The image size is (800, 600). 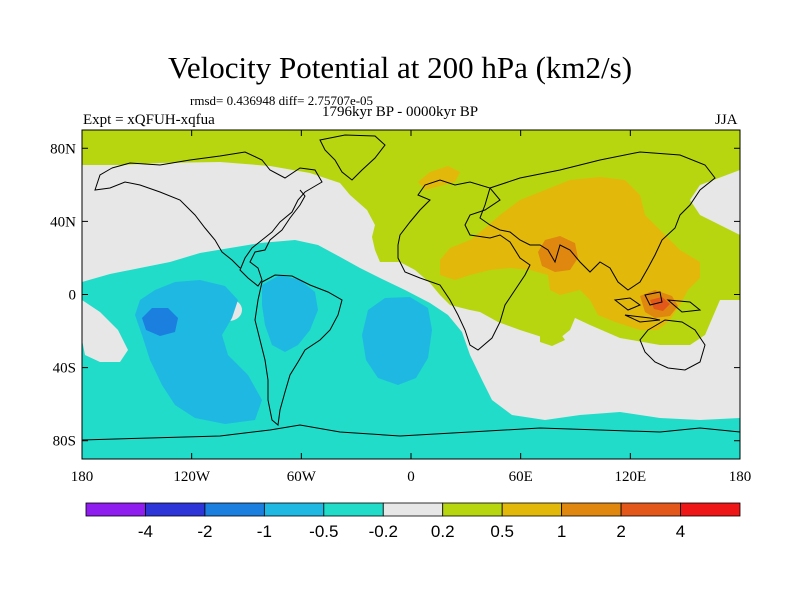 What do you see at coordinates (397, 341) in the screenshot?
I see `fill-negative-05-atlantic` at bounding box center [397, 341].